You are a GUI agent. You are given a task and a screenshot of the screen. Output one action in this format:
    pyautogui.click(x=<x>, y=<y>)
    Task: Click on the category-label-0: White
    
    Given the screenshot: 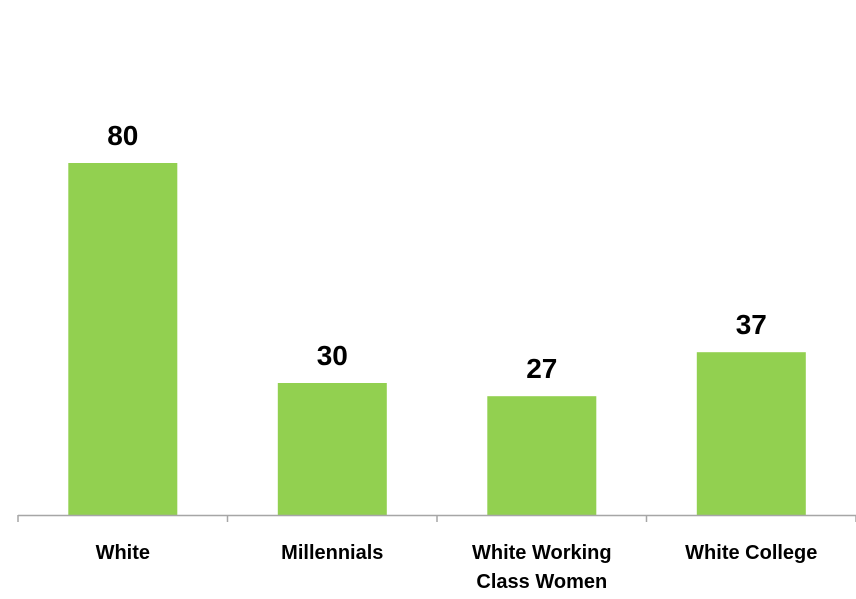 What is the action you would take?
    pyautogui.click(x=123, y=553)
    